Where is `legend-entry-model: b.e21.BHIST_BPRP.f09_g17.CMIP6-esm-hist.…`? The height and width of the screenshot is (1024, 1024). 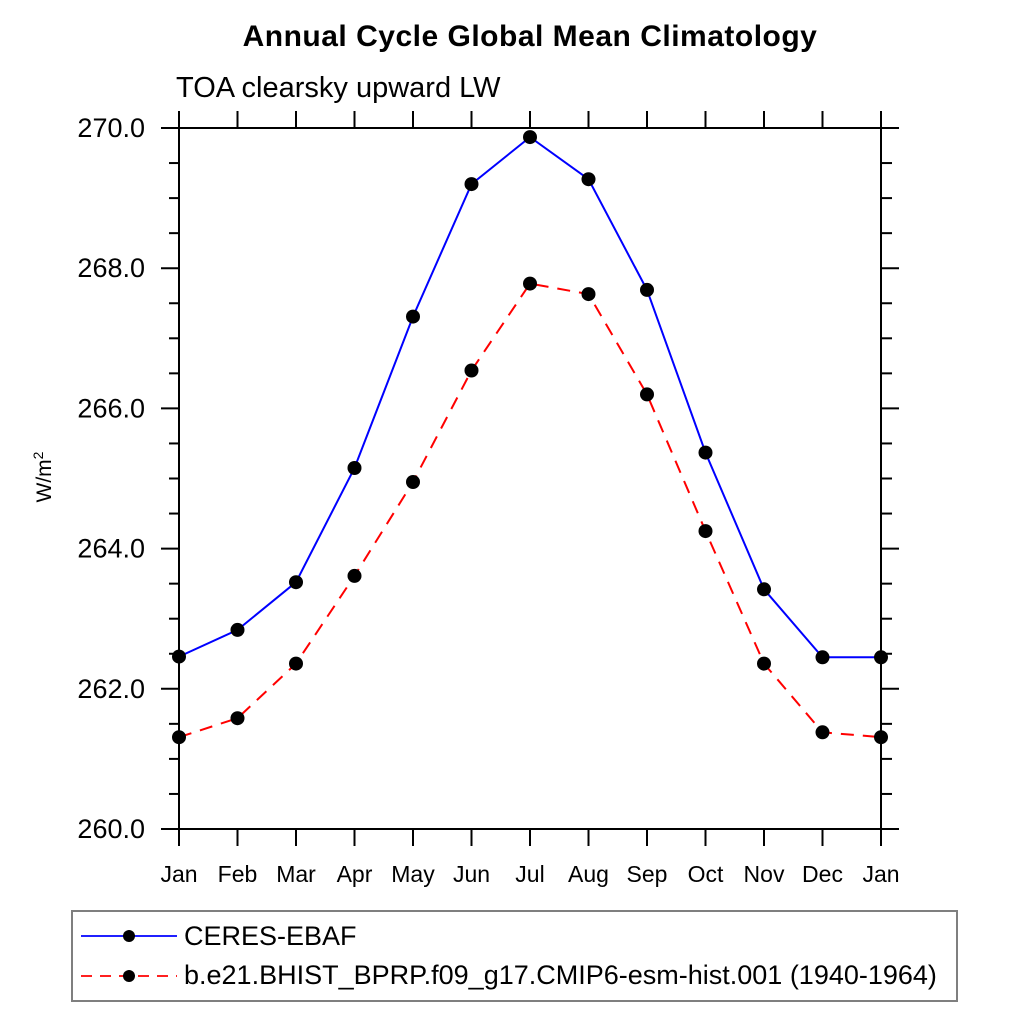 legend-entry-model: b.e21.BHIST_BPRP.f09_g17.CMIP6-esm-hist.… is located at coordinates (517, 975).